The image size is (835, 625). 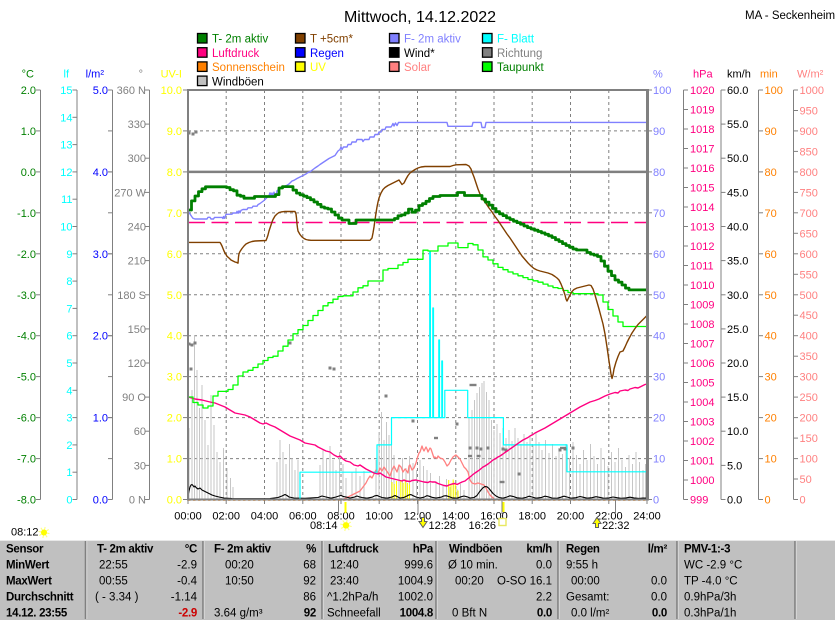 What do you see at coordinates (737, 364) in the screenshot?
I see `svg-text: 20.0` at bounding box center [737, 364].